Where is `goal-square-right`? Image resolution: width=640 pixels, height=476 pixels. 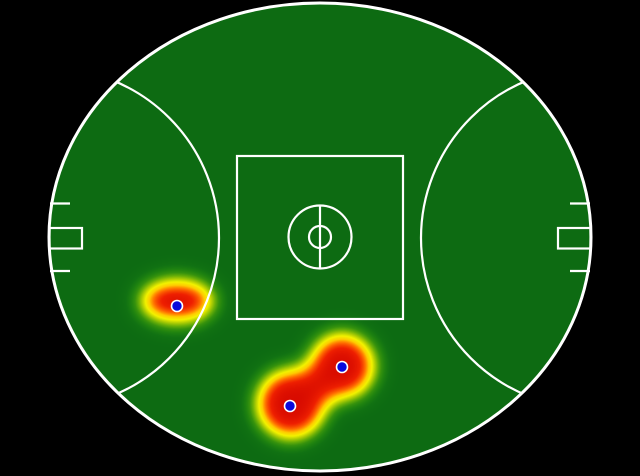 goal-square-right is located at coordinates (574, 238).